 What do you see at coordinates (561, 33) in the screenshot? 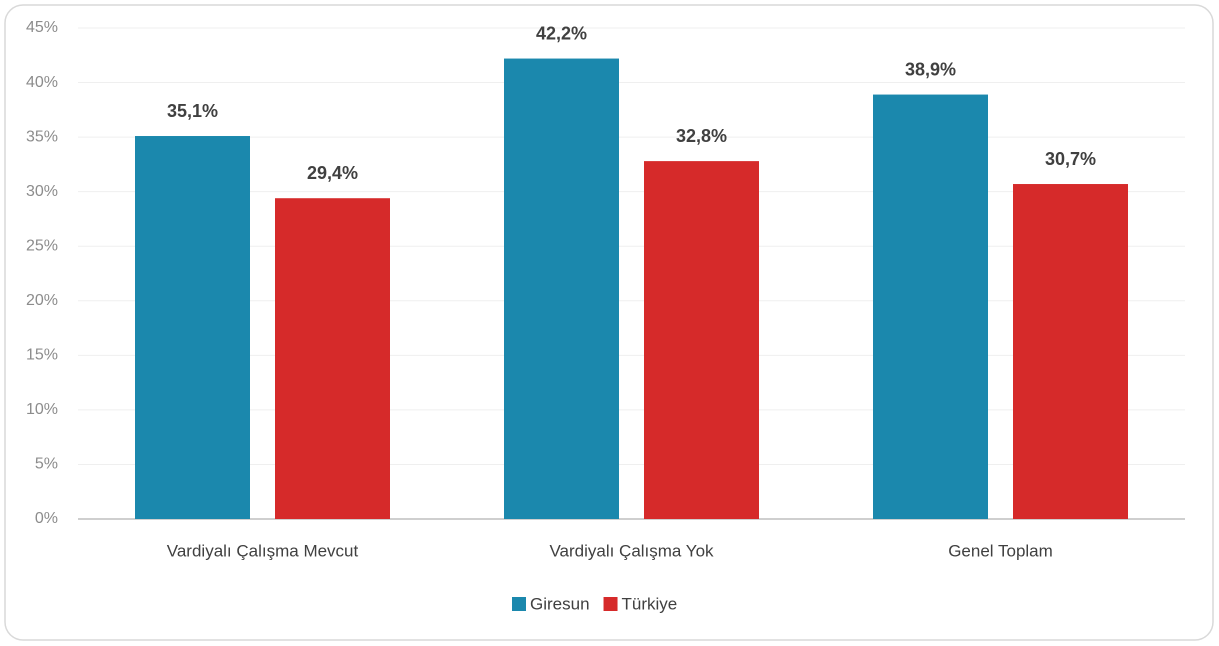
I see `value-label: 42,2%` at bounding box center [561, 33].